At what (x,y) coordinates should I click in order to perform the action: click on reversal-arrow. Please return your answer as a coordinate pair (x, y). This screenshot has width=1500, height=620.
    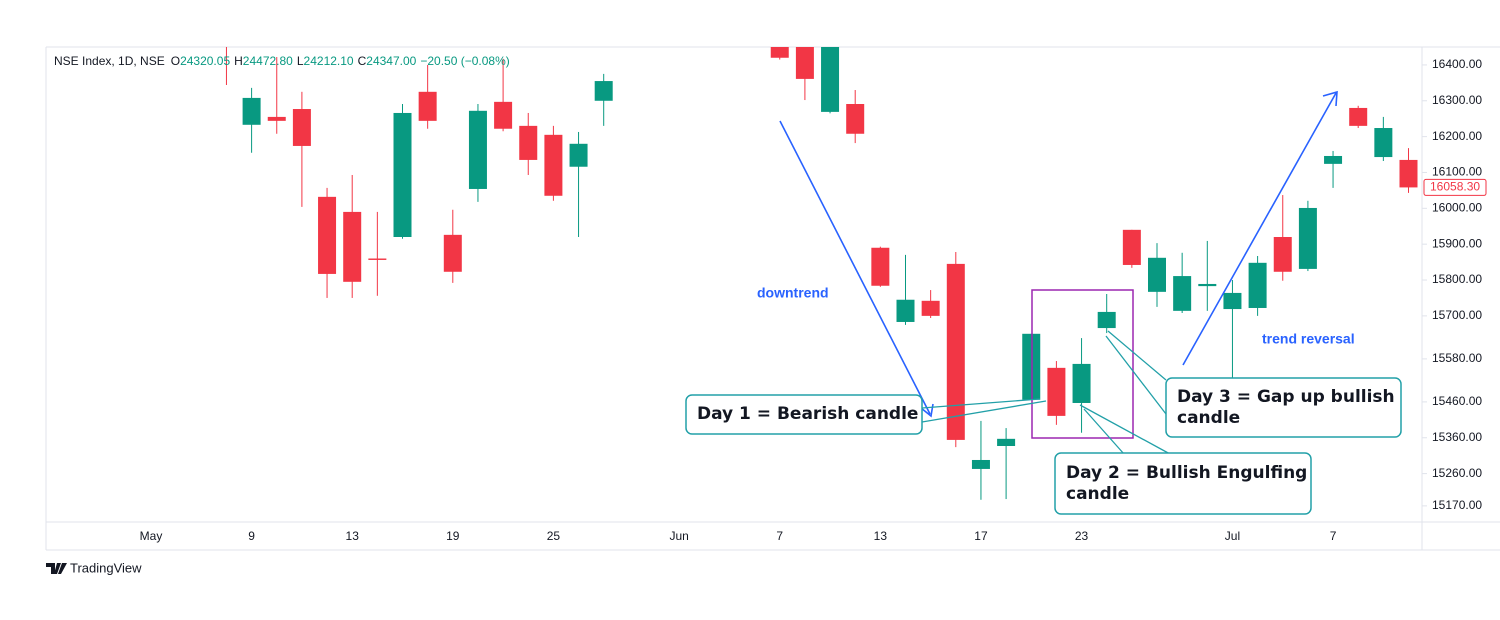
    Looking at the image, I should click on (1259, 229).